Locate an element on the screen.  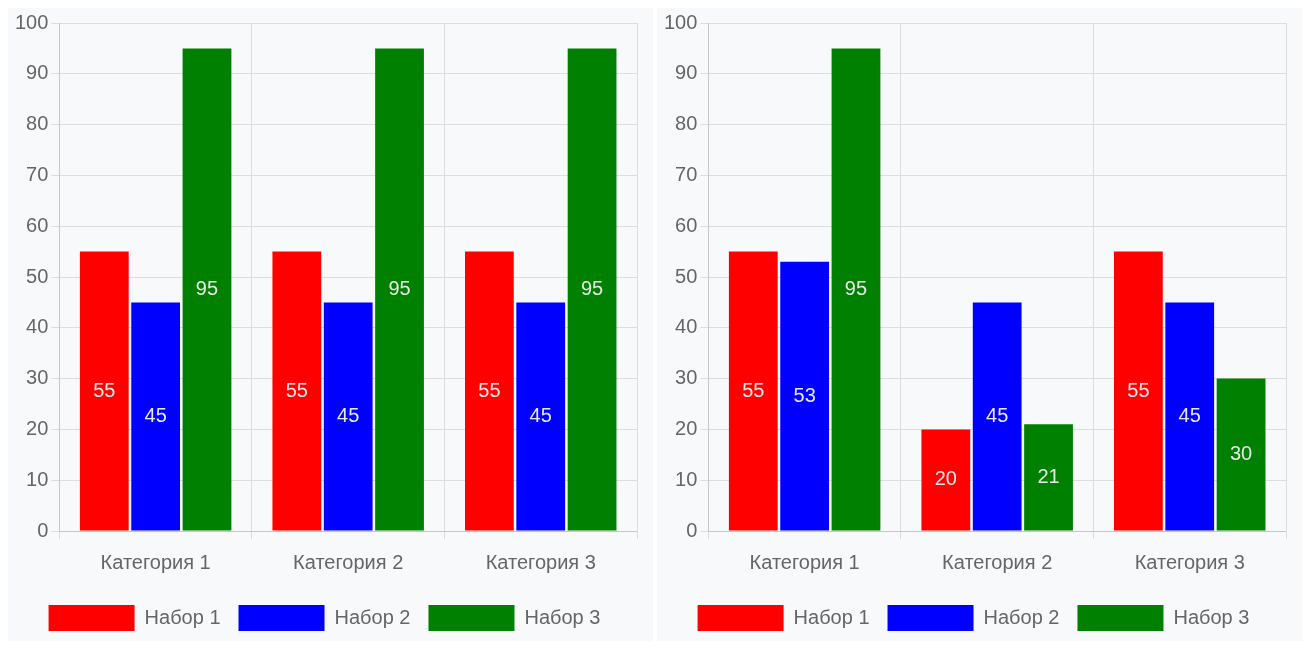
data-label: 21 is located at coordinates (1048, 475).